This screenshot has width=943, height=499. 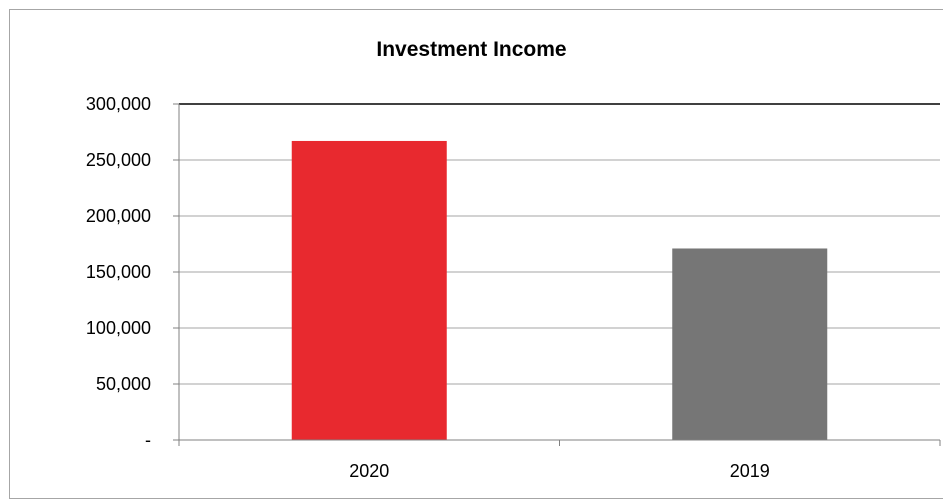 I want to click on chart-title: Investment Income, so click(x=471, y=49).